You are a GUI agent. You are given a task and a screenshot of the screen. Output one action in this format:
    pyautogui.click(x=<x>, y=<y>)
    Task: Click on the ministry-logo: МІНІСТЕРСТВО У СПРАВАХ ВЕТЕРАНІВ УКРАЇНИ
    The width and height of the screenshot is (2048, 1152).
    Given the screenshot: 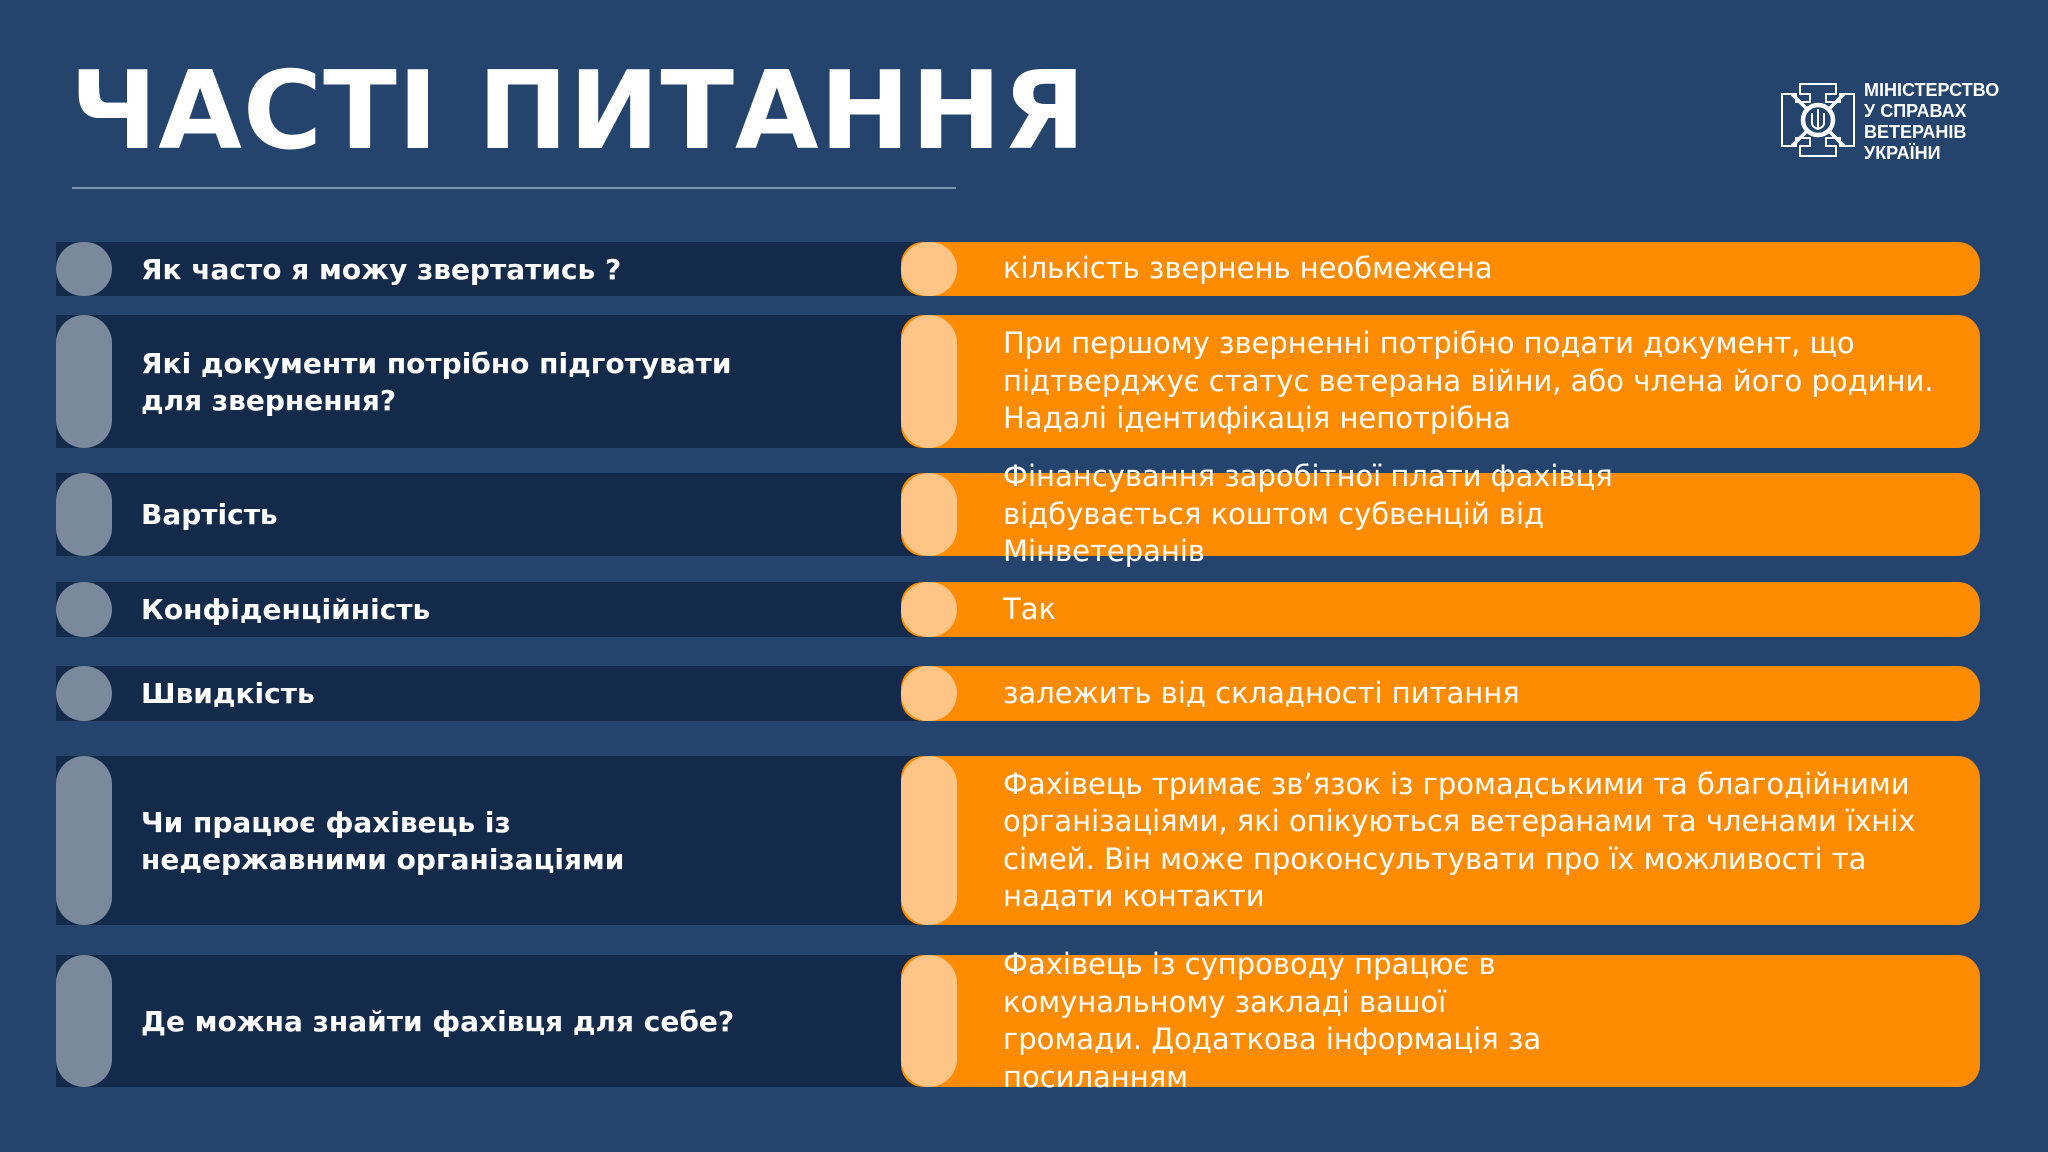 What is the action you would take?
    pyautogui.click(x=1908, y=121)
    